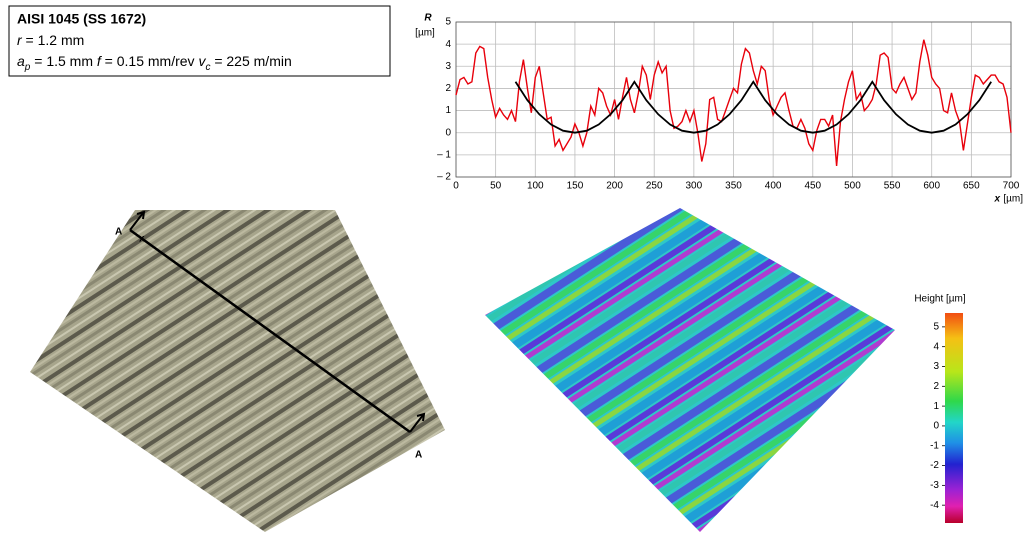  What do you see at coordinates (100, 61) in the screenshot?
I see `text-part: f` at bounding box center [100, 61].